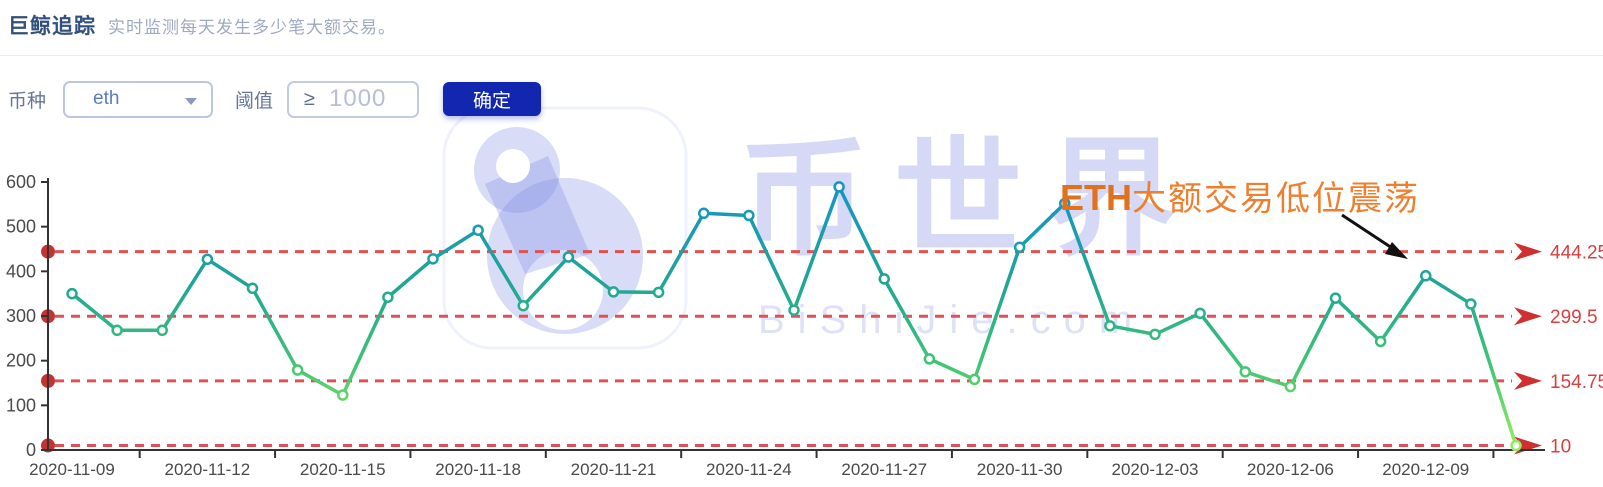 The height and width of the screenshot is (487, 1603). What do you see at coordinates (1560, 447) in the screenshot?
I see `reference-line-label: 10` at bounding box center [1560, 447].